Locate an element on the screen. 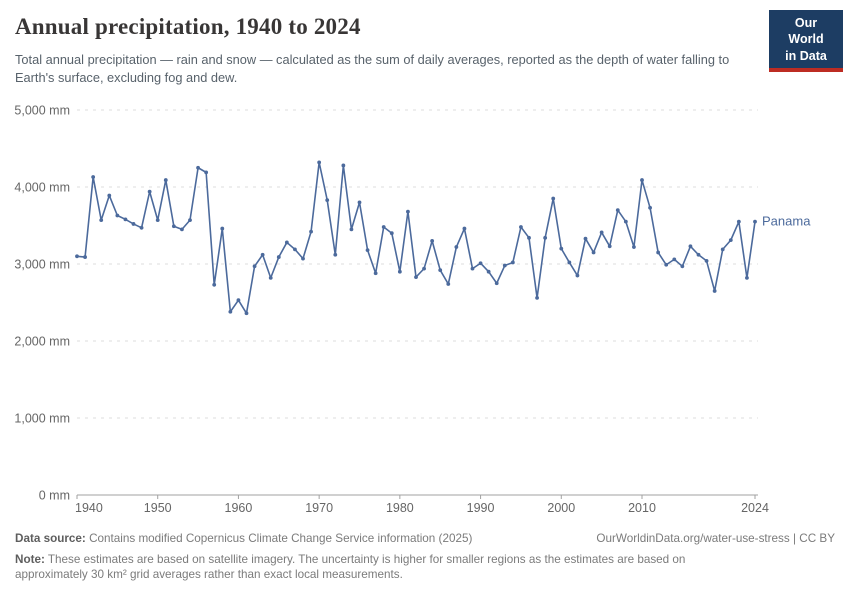 This screenshot has width=850, height=600. owid-logo-line2: in Data is located at coordinates (806, 55).